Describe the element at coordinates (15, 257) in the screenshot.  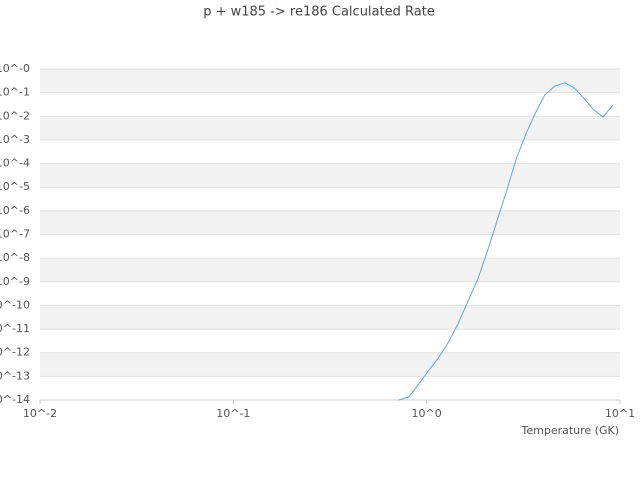
I see `y-tick-label: 10^-8` at that location.